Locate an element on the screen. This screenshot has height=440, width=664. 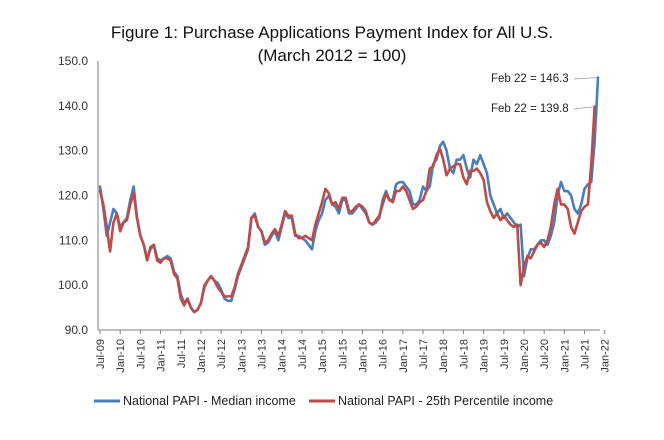
y-tick-label-90: 90.0 is located at coordinates (77, 330).